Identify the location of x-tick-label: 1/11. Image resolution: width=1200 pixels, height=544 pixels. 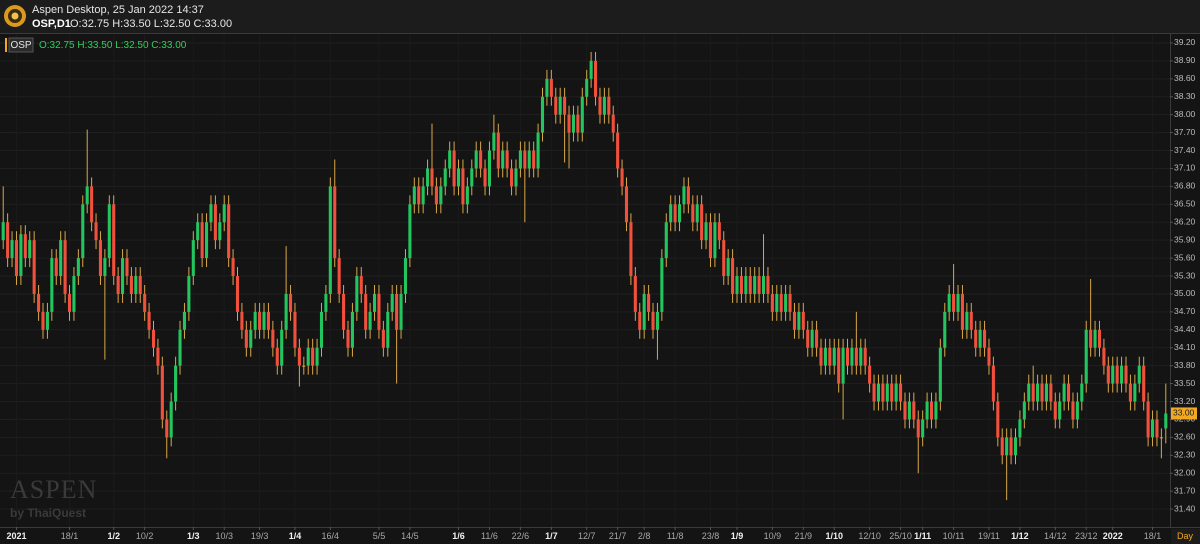
(922, 536).